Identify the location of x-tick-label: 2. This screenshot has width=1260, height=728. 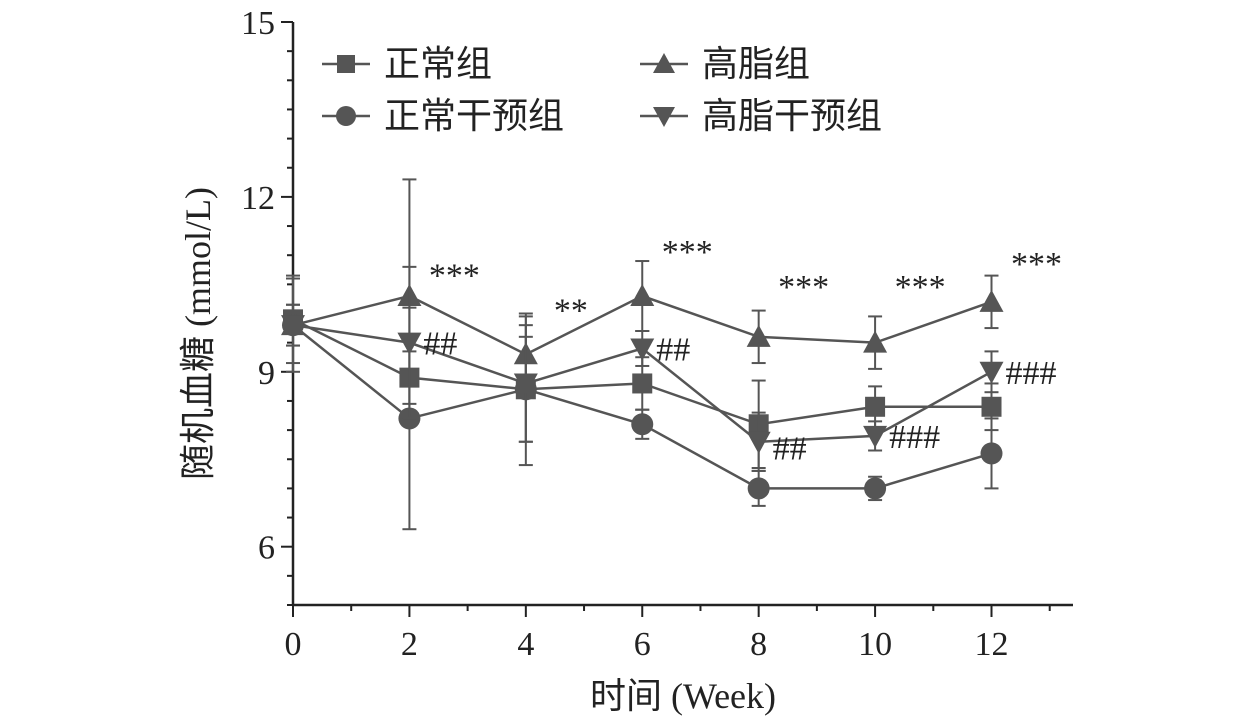
(409, 644).